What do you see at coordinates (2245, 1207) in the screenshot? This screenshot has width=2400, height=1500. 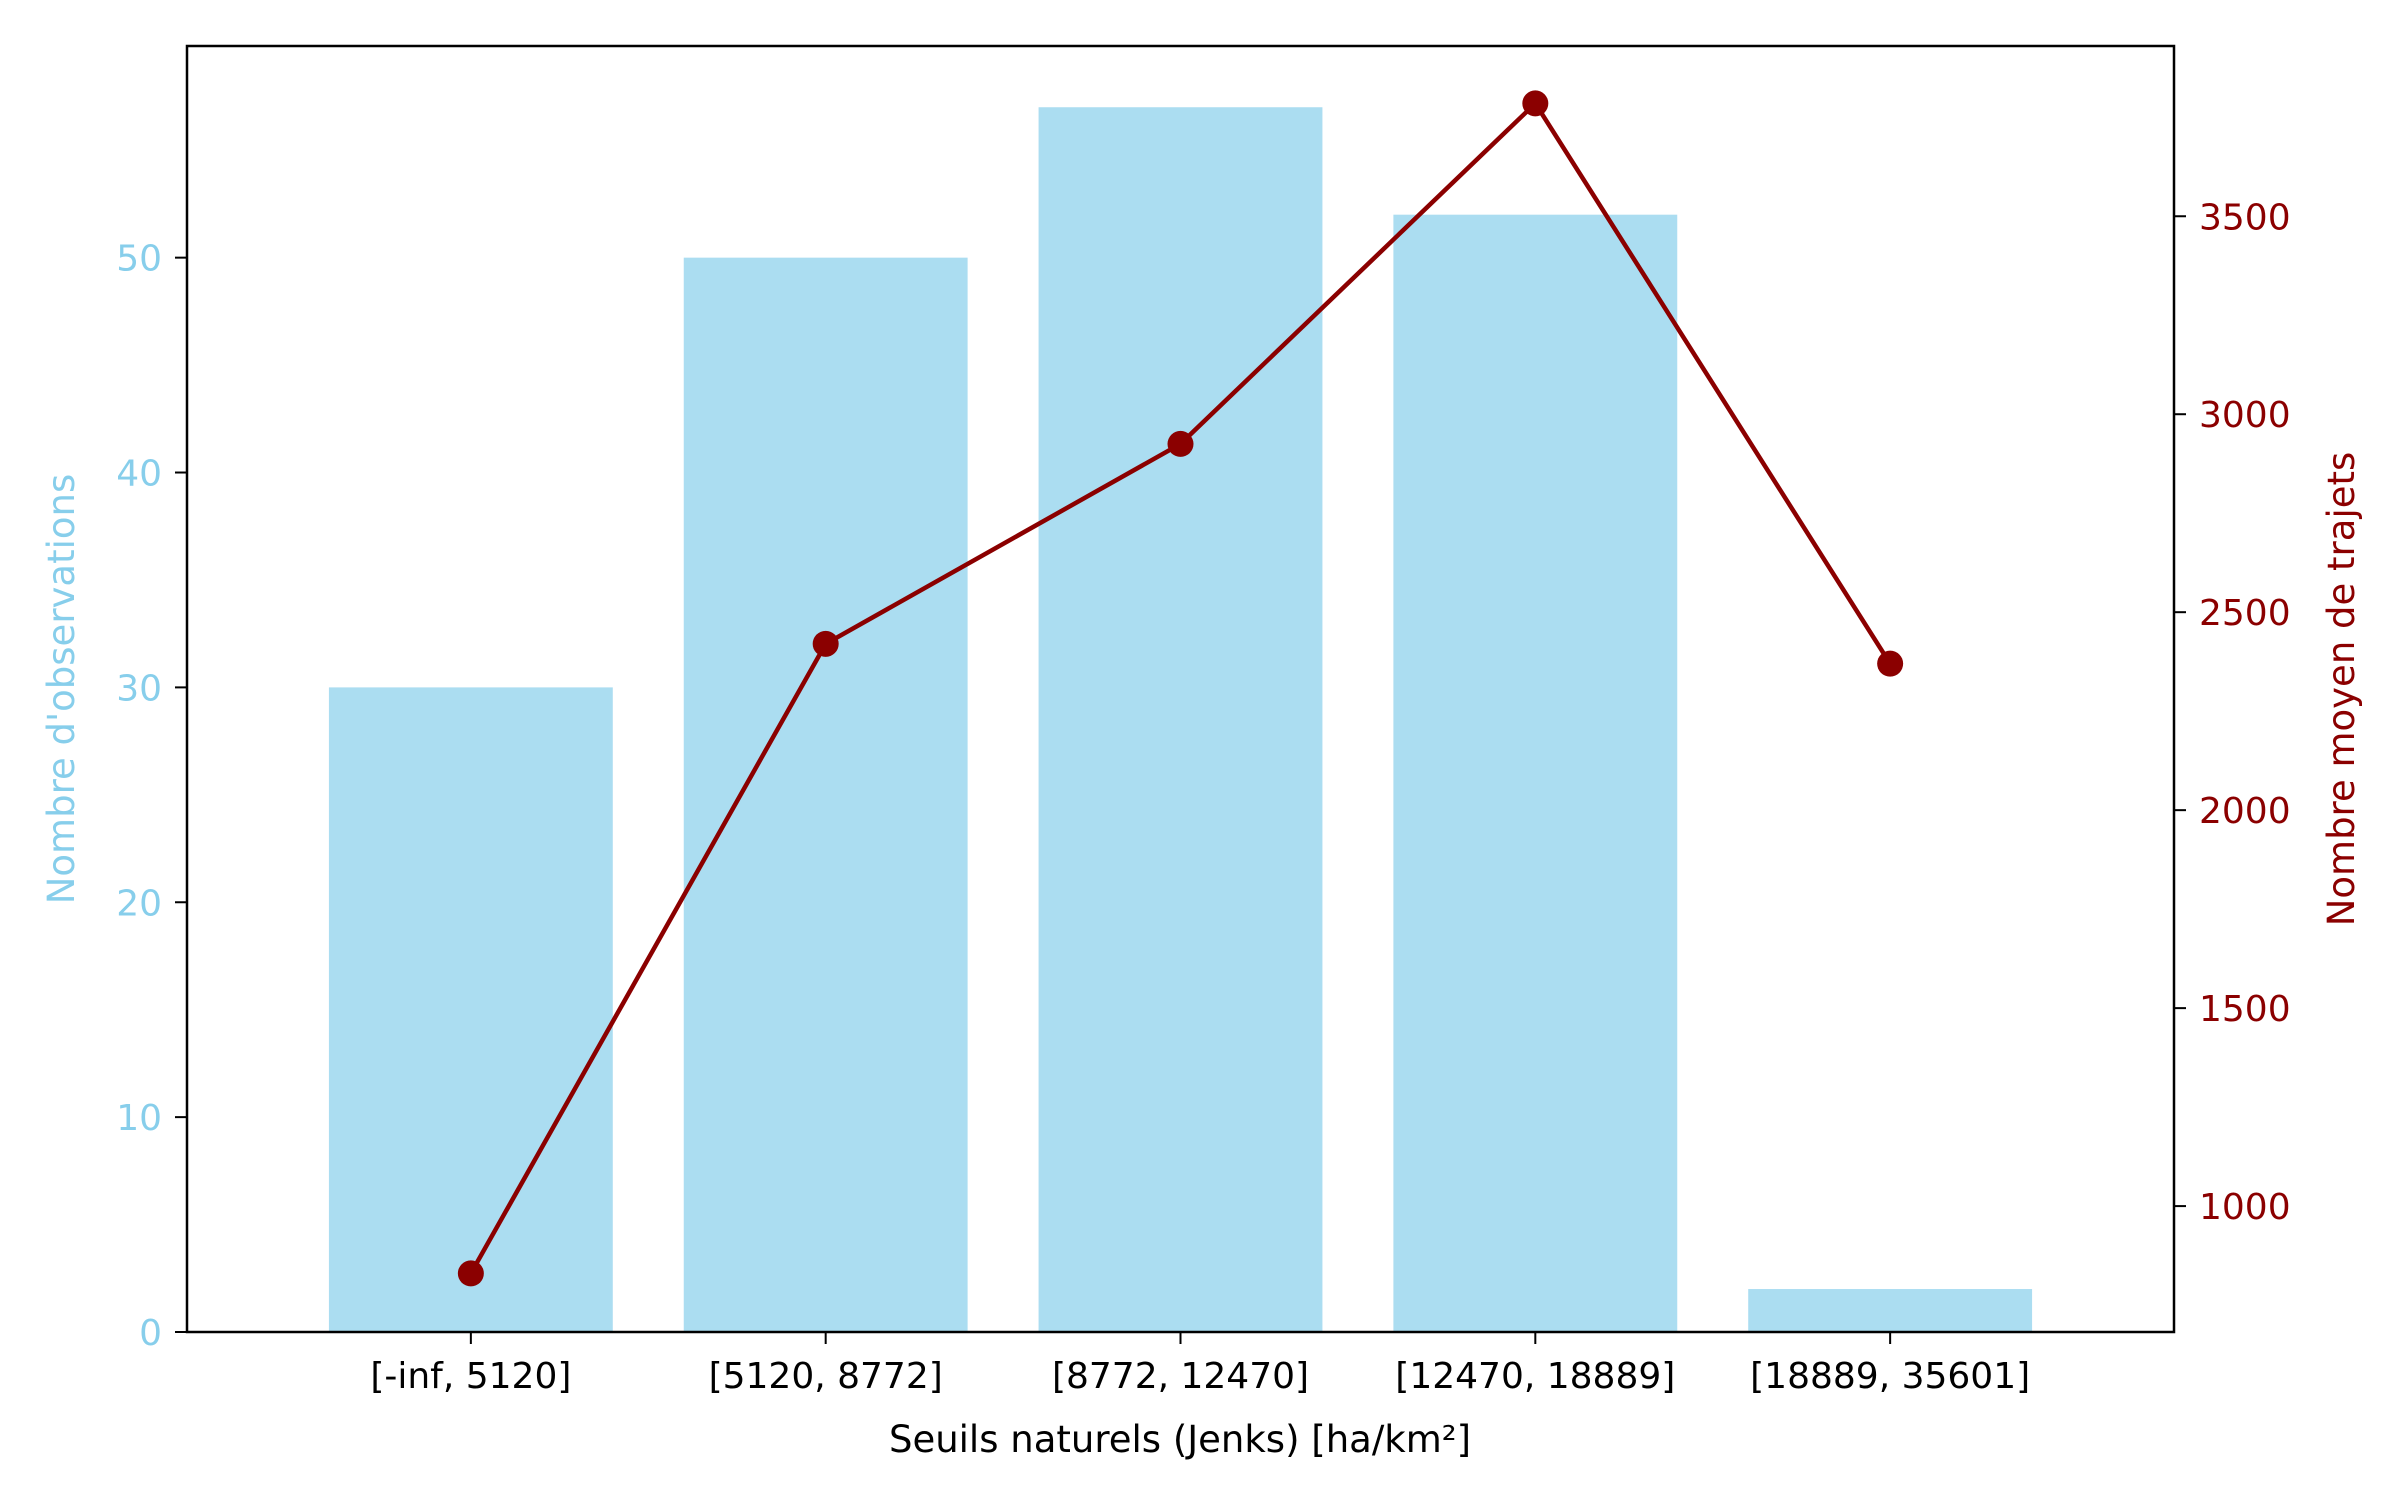 I see `y-right-tick-label: 1000` at bounding box center [2245, 1207].